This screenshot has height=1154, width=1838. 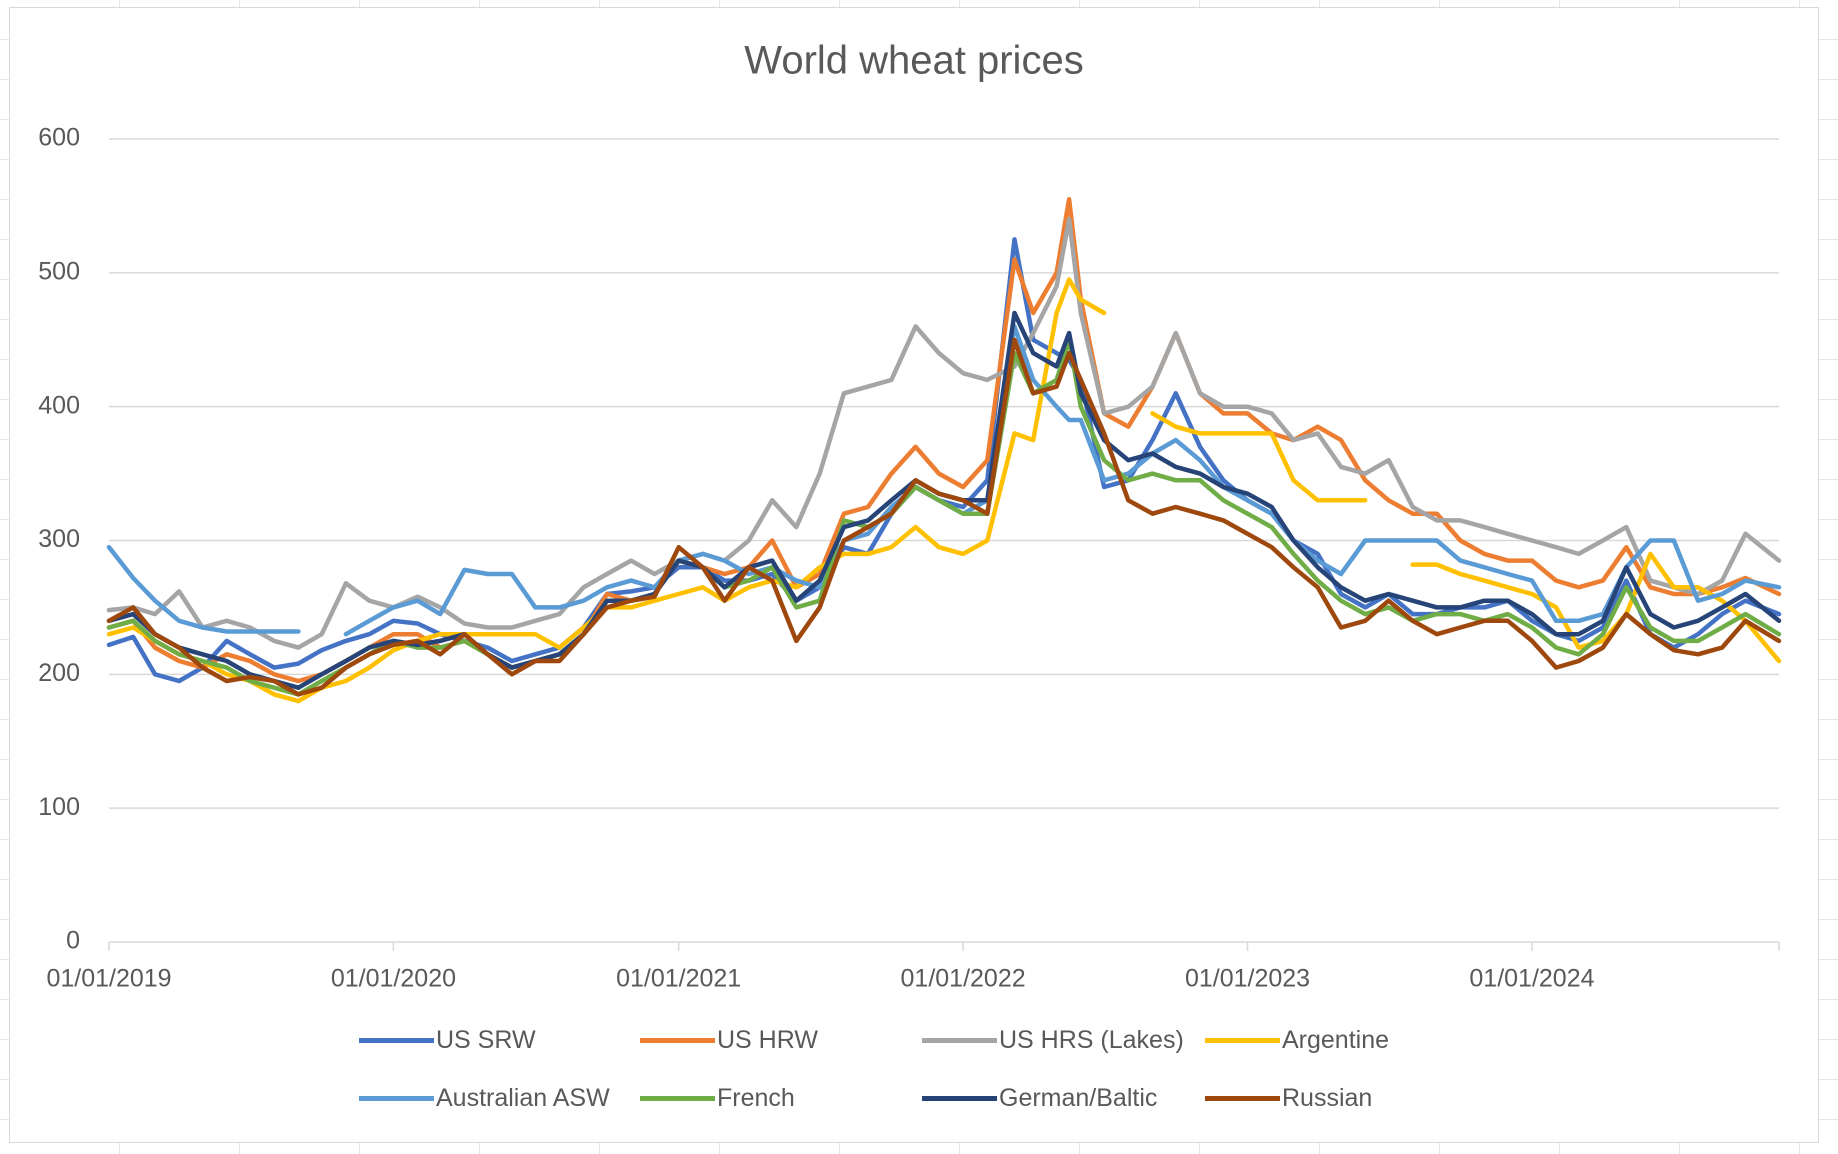 What do you see at coordinates (1336, 1039) in the screenshot?
I see `legend-label: Argentine` at bounding box center [1336, 1039].